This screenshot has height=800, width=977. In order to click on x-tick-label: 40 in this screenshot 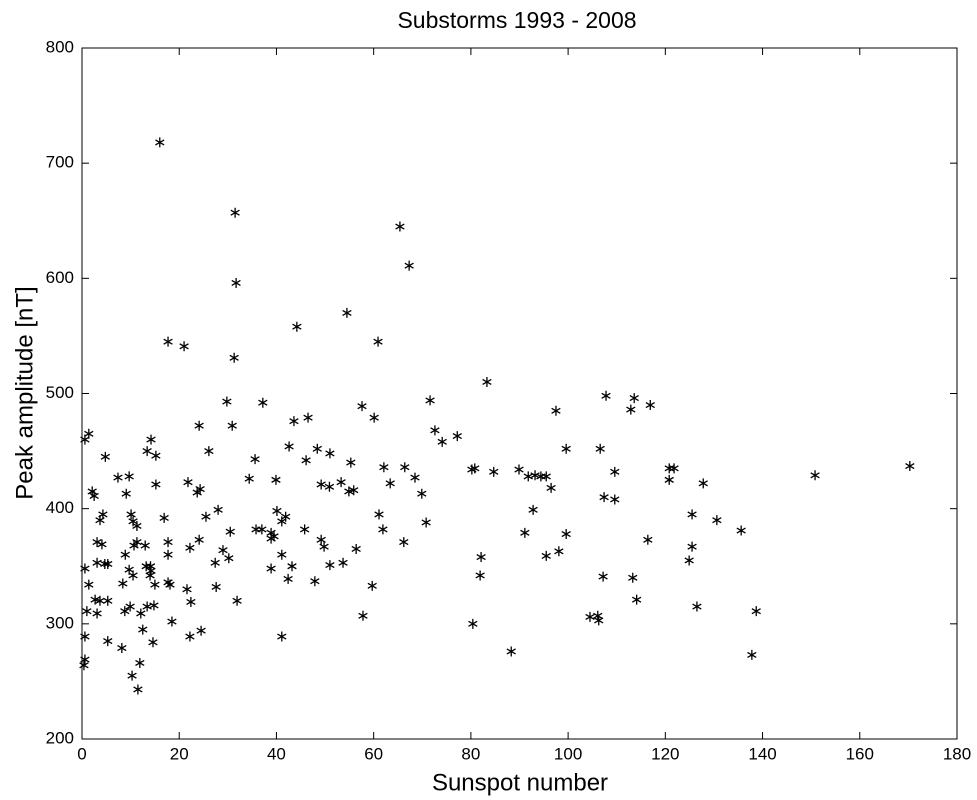, I will do `click(276, 753)`.